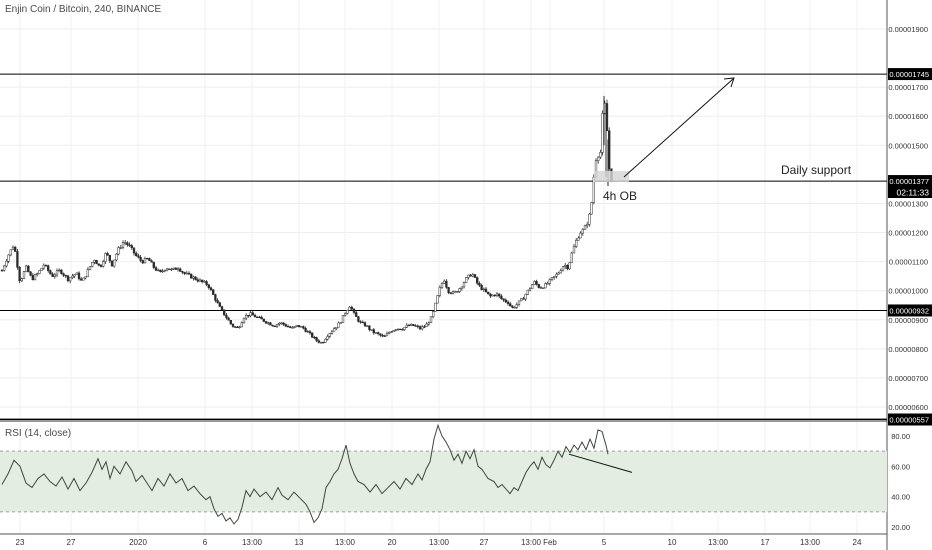 The width and height of the screenshot is (932, 550). I want to click on projection-arrow-head, so click(729, 82).